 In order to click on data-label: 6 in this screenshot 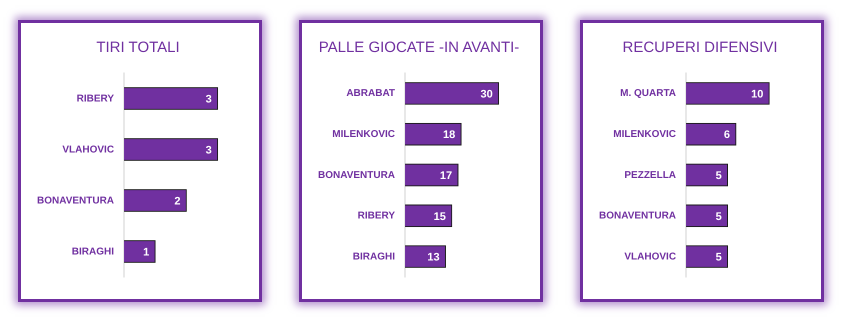, I will do `click(727, 135)`.